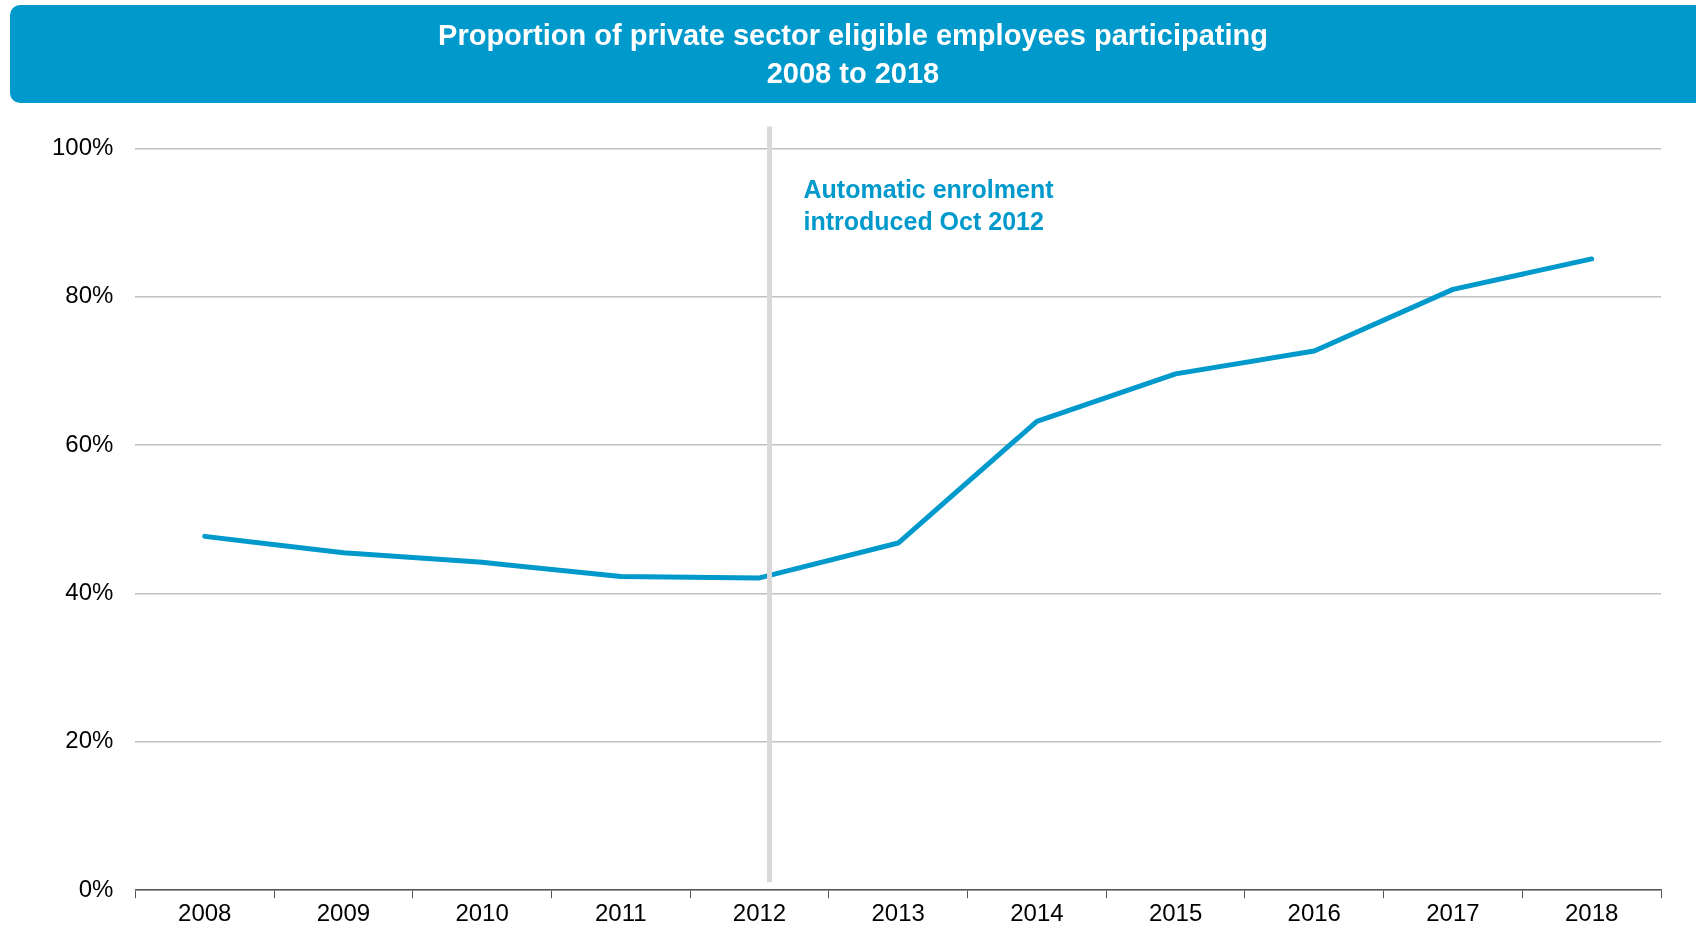  Describe the element at coordinates (205, 913) in the screenshot. I see `x-tick-label: 2008` at that location.